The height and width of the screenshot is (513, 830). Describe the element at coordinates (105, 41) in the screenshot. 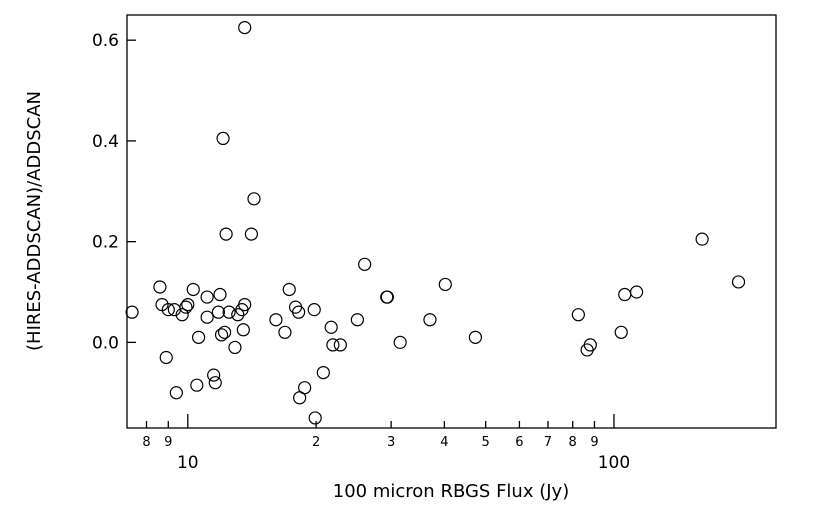

I see `y-tick-label: 0.6` at that location.